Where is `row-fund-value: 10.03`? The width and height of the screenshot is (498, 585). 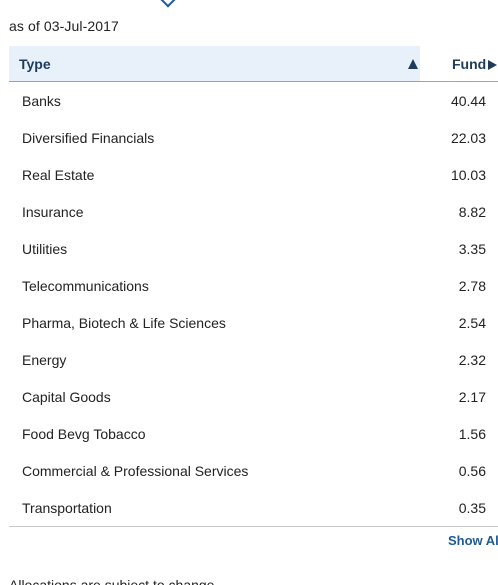
row-fund-value: 10.03 is located at coordinates (468, 175).